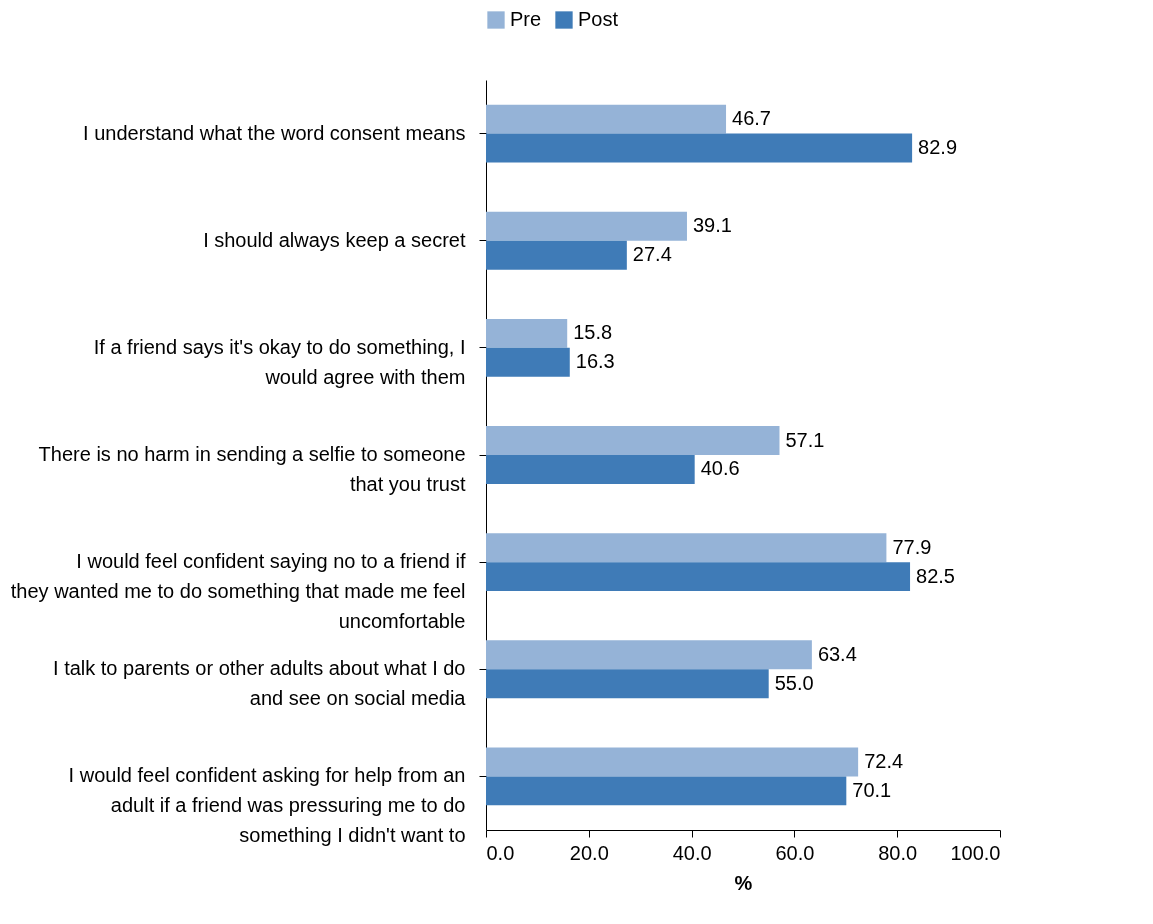 The image size is (1153, 924). What do you see at coordinates (595, 361) in the screenshot?
I see `data-label: 16.3` at bounding box center [595, 361].